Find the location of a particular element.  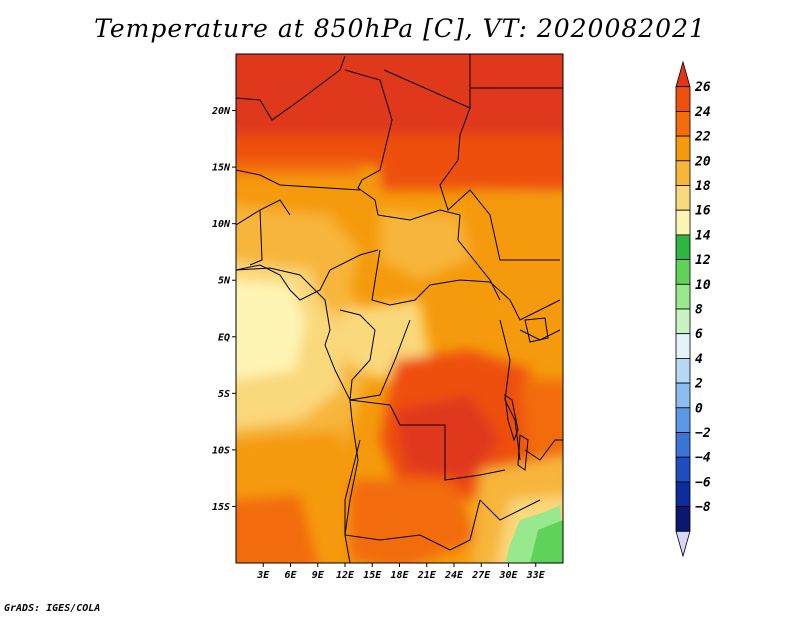

coastline is located at coordinates (297, 415).